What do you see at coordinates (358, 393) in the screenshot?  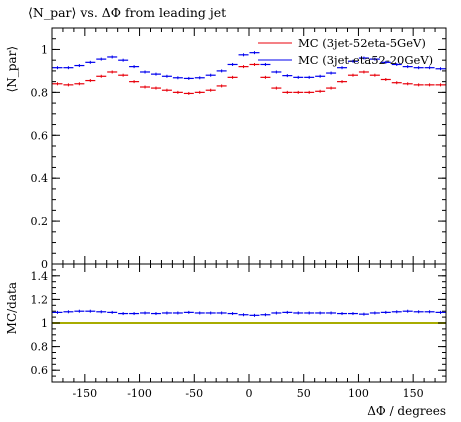 I see `x-tick-label: 100` at bounding box center [358, 393].